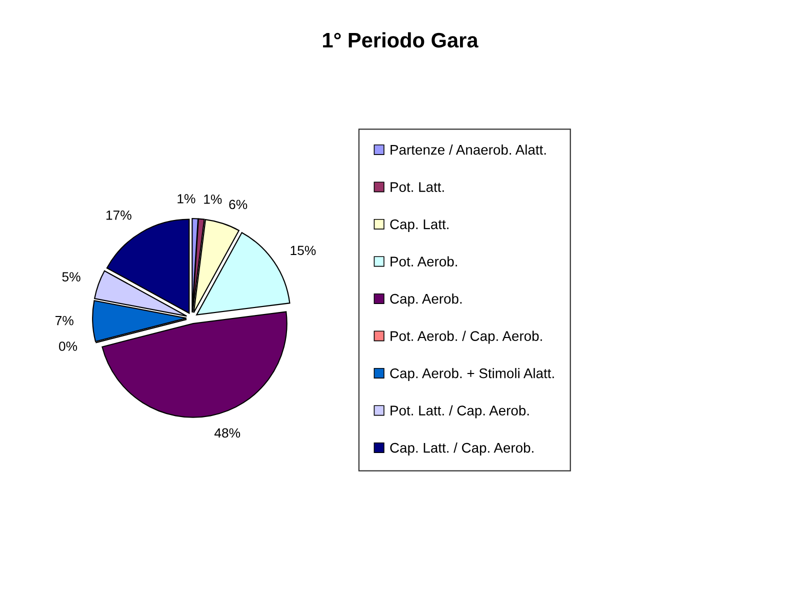 The image size is (800, 600). Describe the element at coordinates (238, 205) in the screenshot. I see `data-label: 6%` at that location.